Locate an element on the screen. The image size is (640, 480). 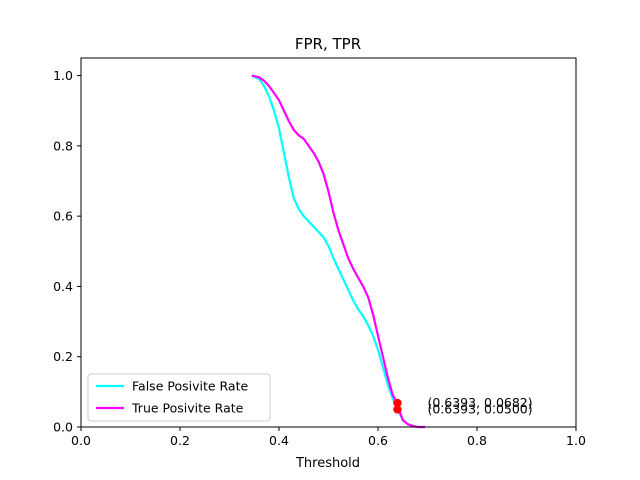
x-axis-label: Threshold is located at coordinates (327, 463).